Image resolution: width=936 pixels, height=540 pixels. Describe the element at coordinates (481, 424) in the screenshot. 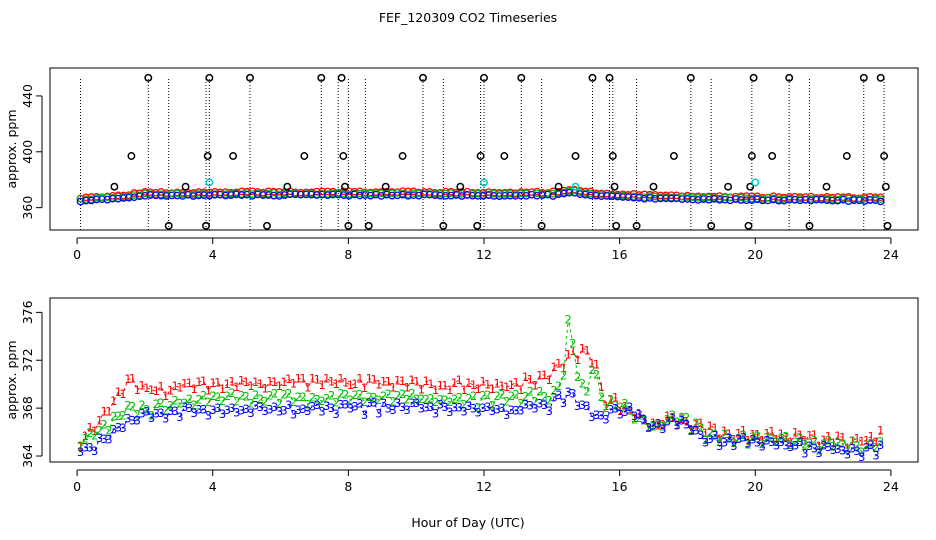

I see `series-3-line` at that location.